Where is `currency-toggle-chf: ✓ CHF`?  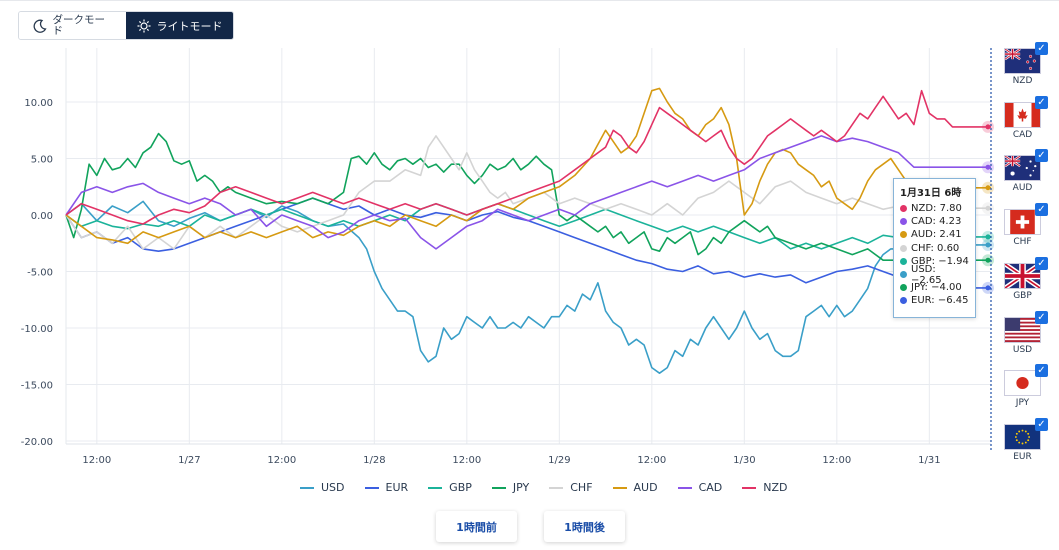
currency-toggle-chf: ✓ CHF is located at coordinates (1026, 225).